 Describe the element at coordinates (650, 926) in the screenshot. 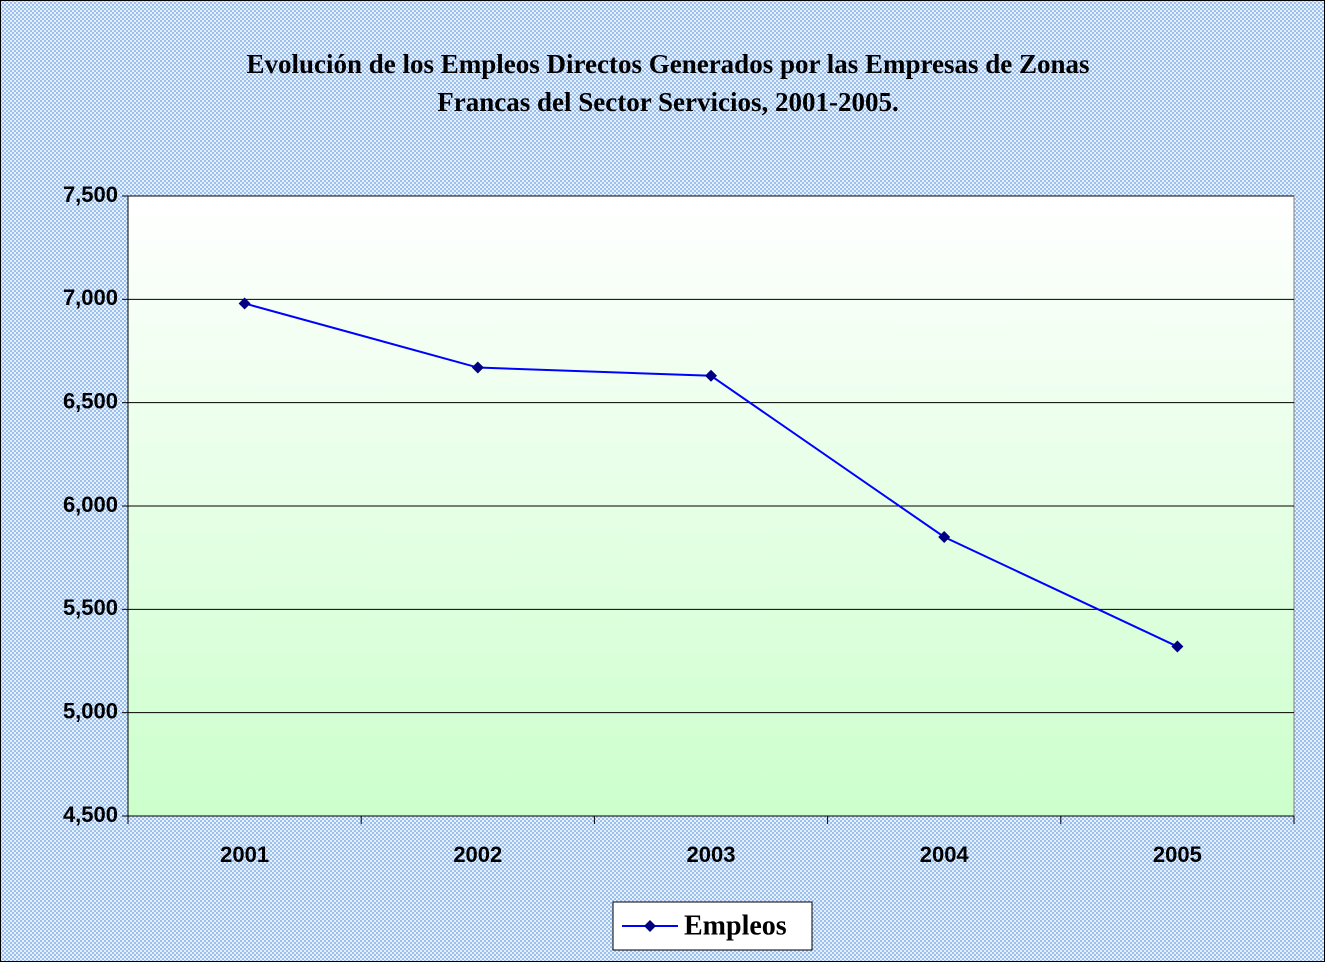

I see `legend-marker` at that location.